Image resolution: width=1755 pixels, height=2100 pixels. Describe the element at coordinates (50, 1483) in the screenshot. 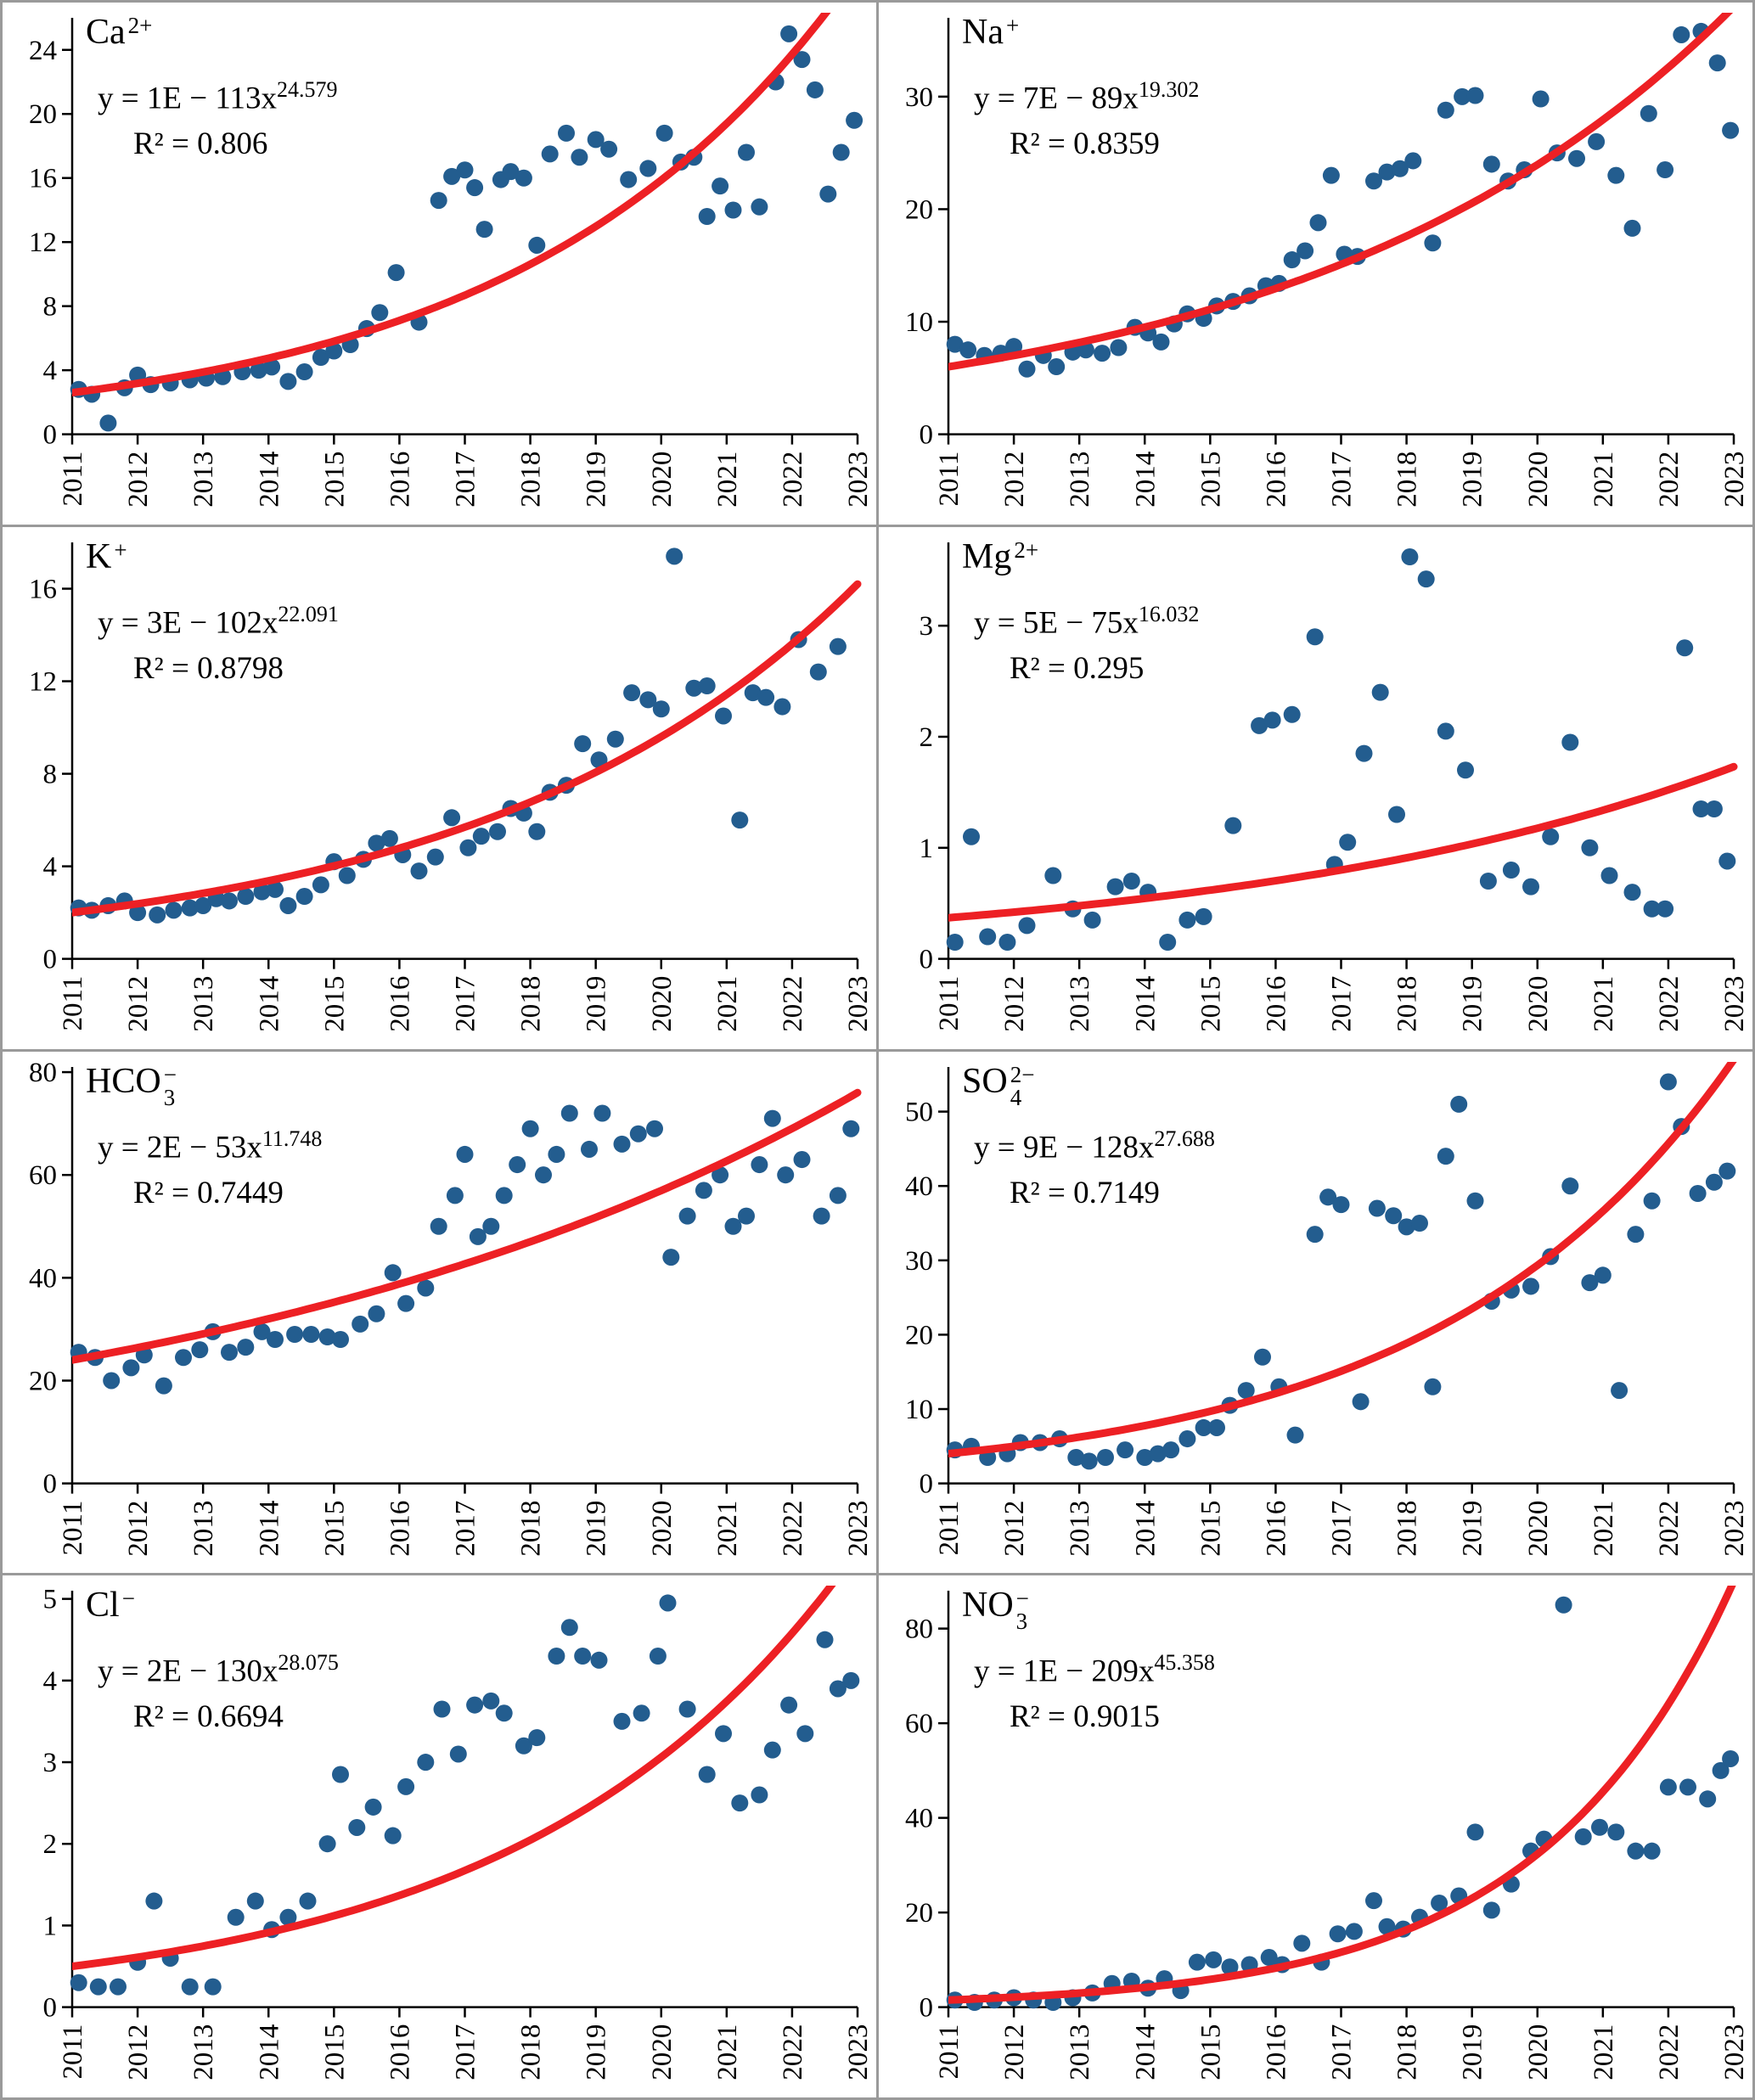

I see `y-tick-label: 0` at that location.